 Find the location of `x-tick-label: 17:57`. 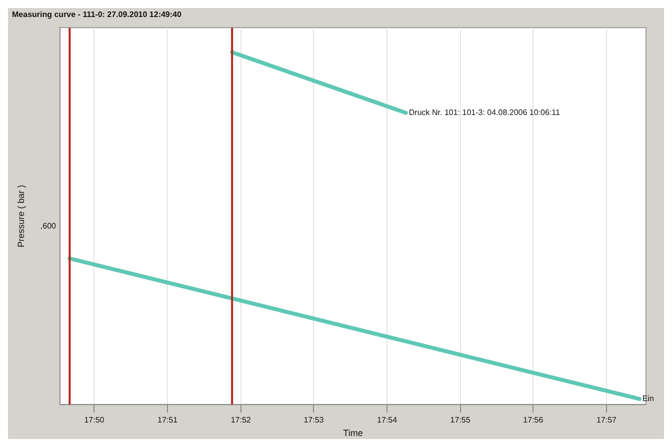

x-tick-label: 17:57 is located at coordinates (607, 420).